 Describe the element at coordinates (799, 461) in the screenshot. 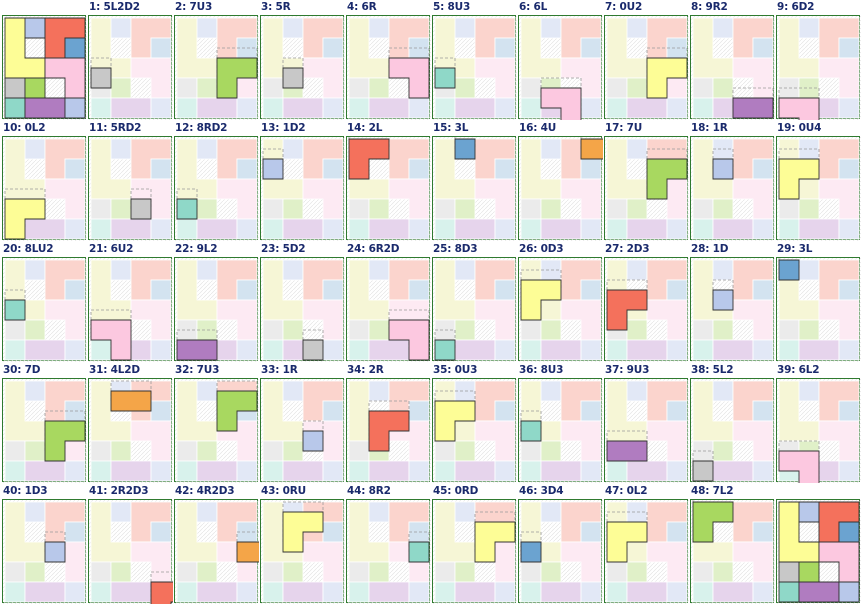

I see `moved-piece-pink` at that location.